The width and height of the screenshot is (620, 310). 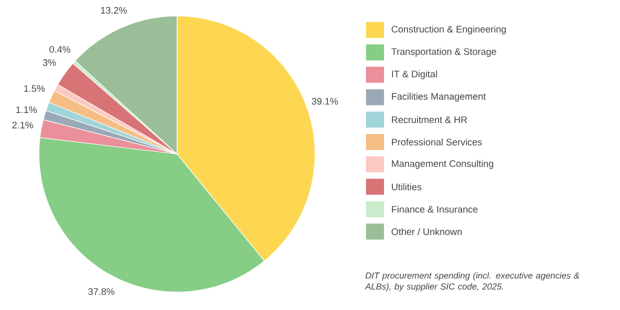 What do you see at coordinates (114, 10) in the screenshot?
I see `data-label: 13.2%` at bounding box center [114, 10].